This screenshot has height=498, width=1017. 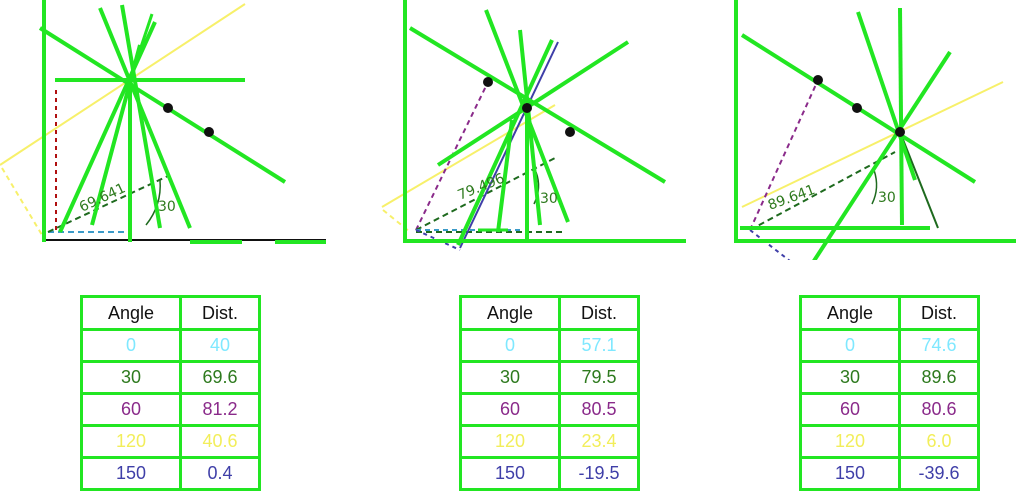 I want to click on table-row: 60 81.2, so click(x=170, y=409).